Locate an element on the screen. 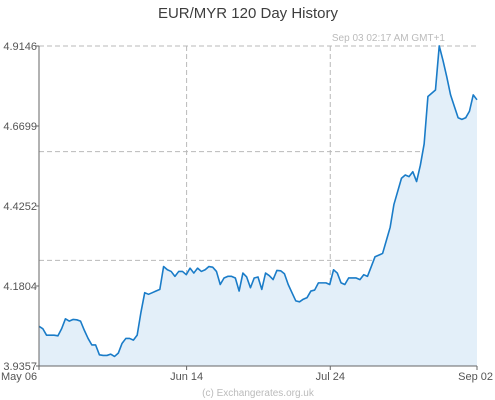  x-tick-label: Jun 14 is located at coordinates (186, 377).